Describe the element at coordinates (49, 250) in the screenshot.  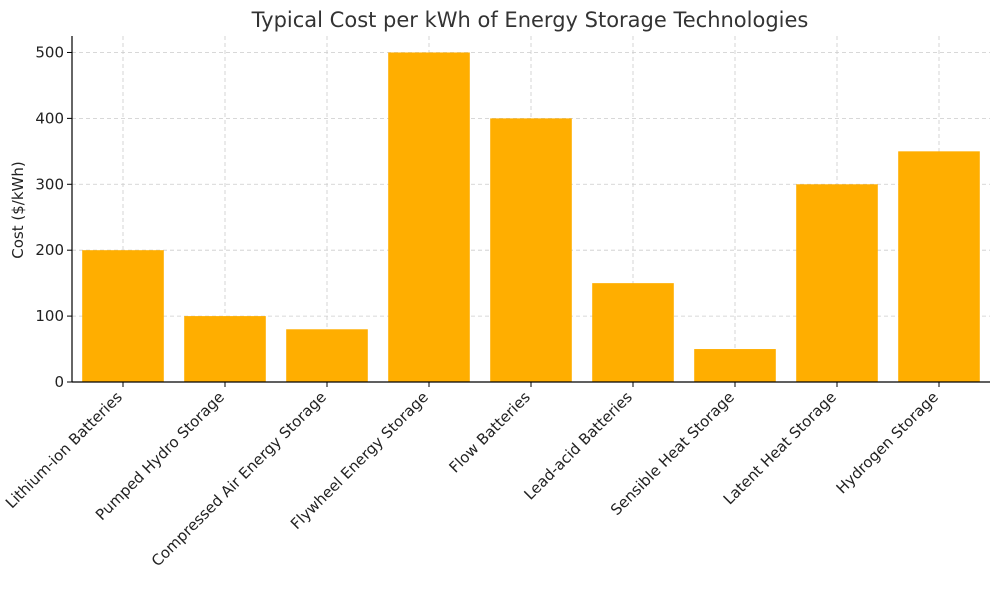
I see `y-tick-label: 200` at that location.